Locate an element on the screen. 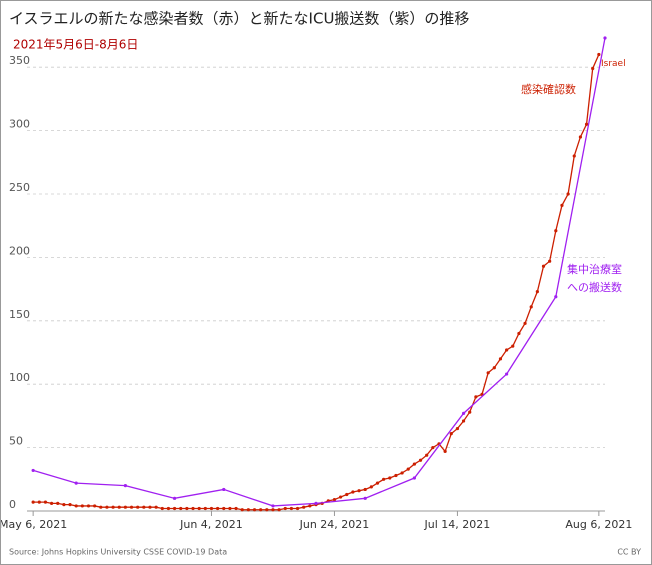 The width and height of the screenshot is (652, 565). series-label: 感染確認数 is located at coordinates (548, 89).